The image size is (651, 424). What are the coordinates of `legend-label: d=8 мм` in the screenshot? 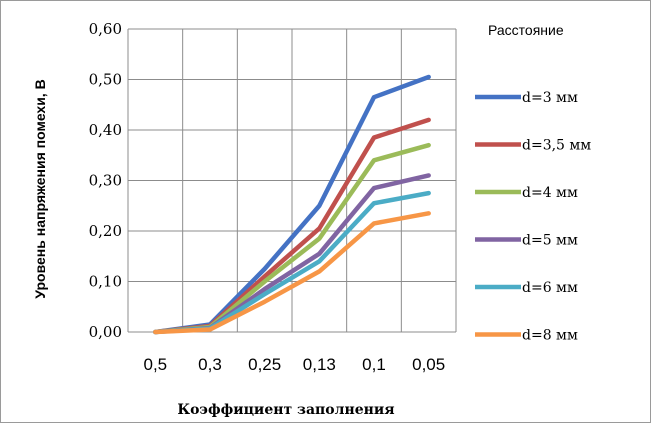 It's located at (550, 336).